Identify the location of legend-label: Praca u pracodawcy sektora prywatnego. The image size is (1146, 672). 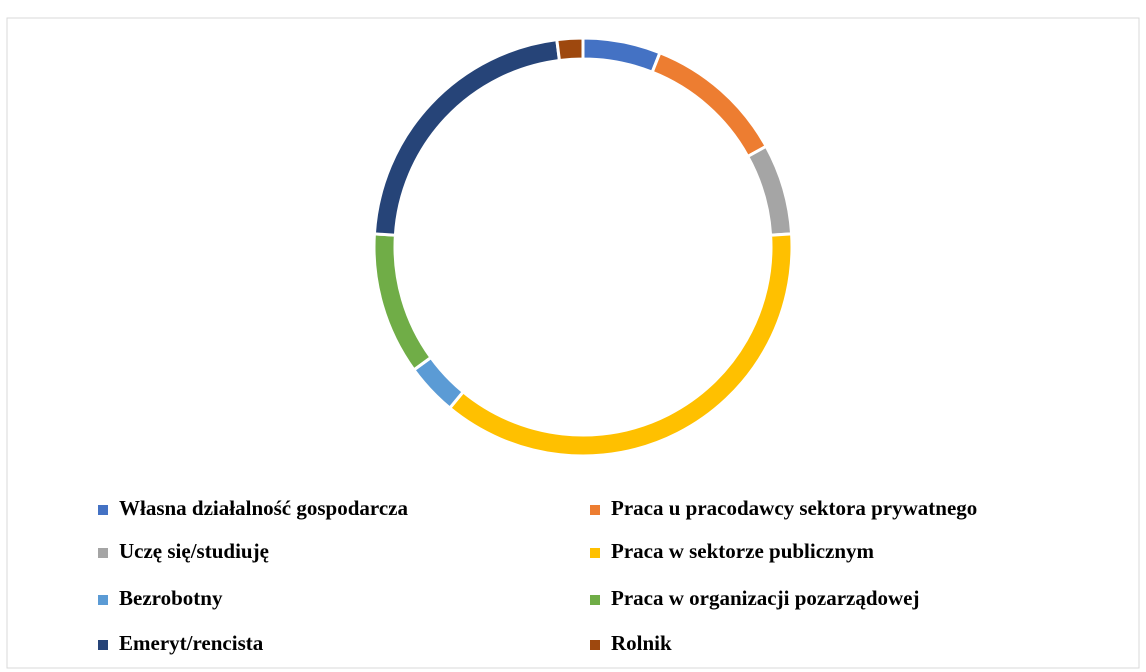
(794, 508).